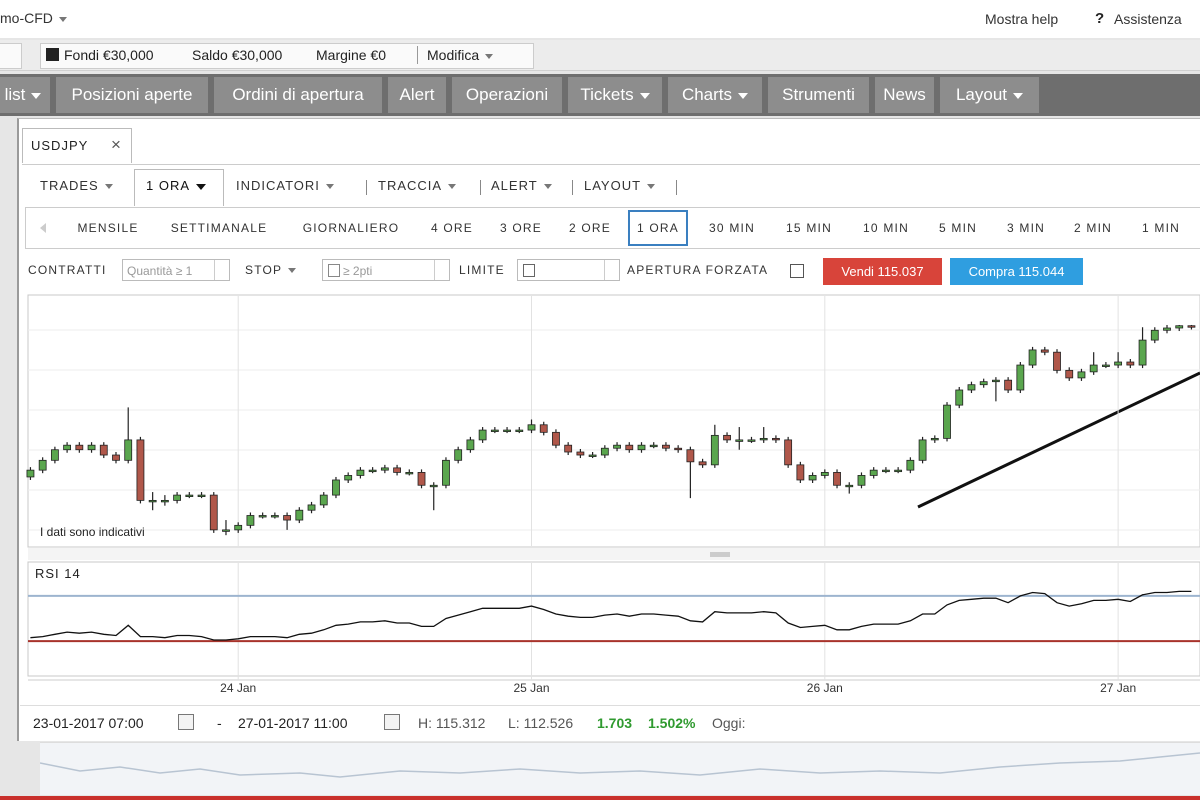 The image size is (1200, 800). I want to click on timeframe-option: SETTIMANALE, so click(219, 228).